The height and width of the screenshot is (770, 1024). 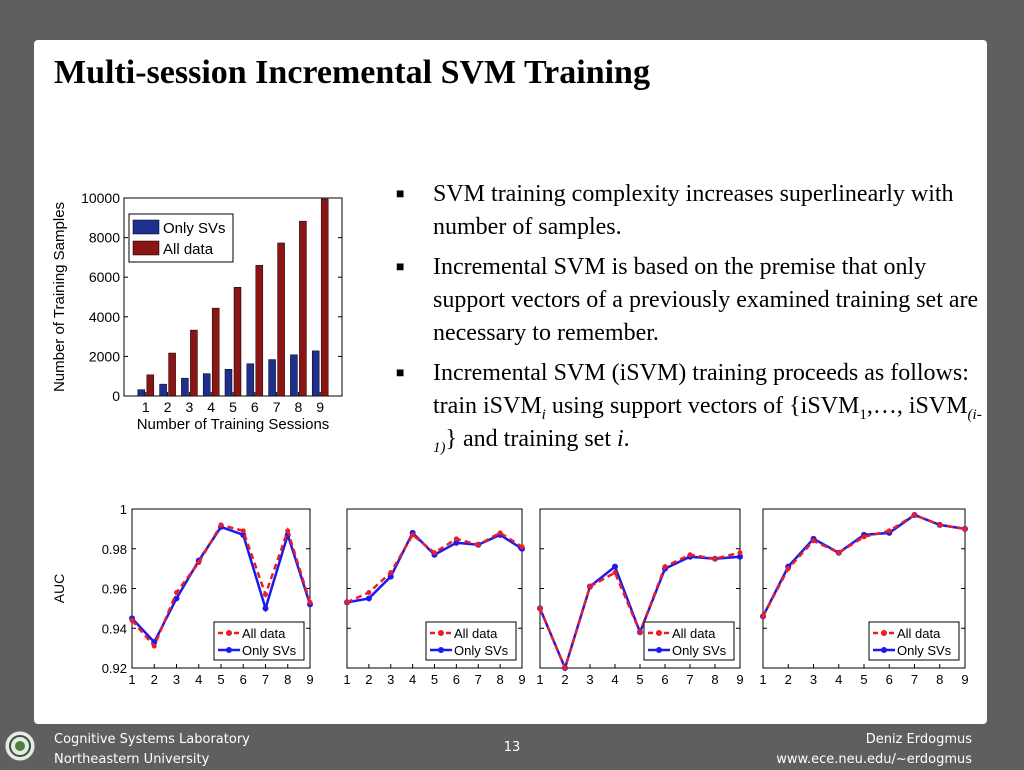 I want to click on auc-chart-4: 1 2 3 4 5 6 7 8 9 All data Only SVs, so click(x=864, y=597).